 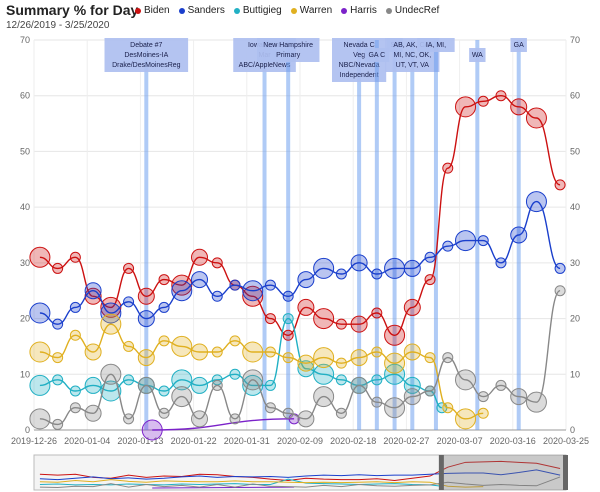 I want to click on x-tick-label: 2020-02-27, so click(x=406, y=441).